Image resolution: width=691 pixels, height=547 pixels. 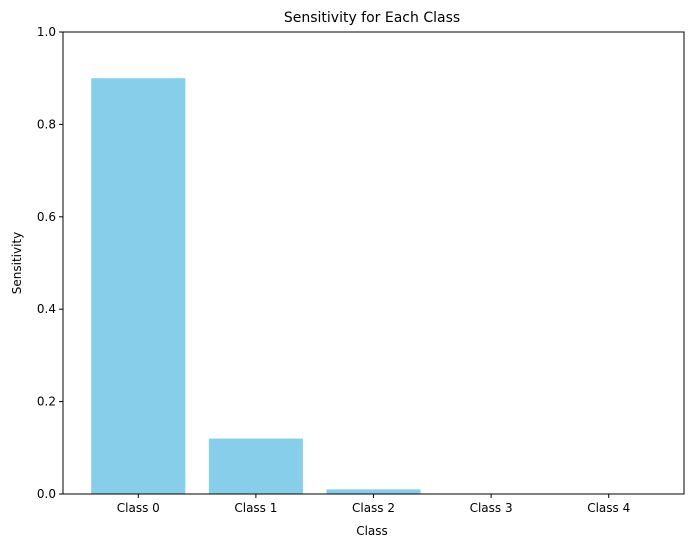 I want to click on x-axis-ticks: Class 0 Class 1 Class 2 Class 3 Class 4, so click(x=373, y=504).